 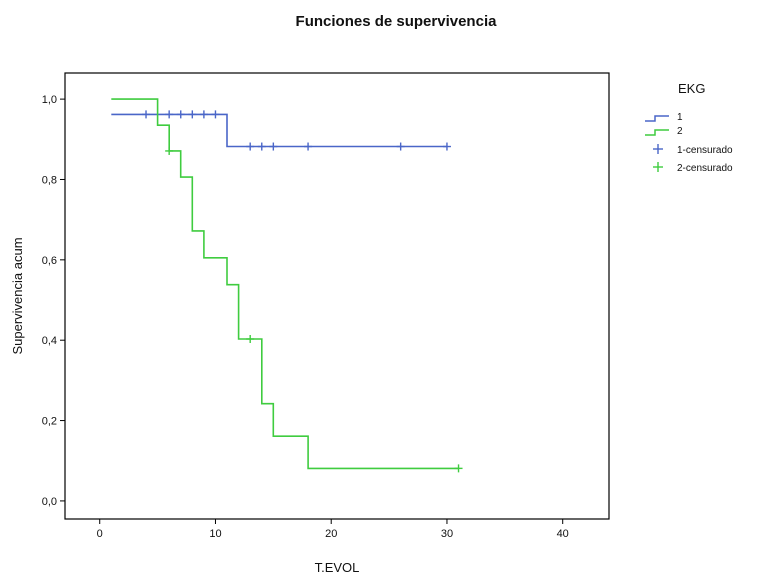 What do you see at coordinates (397, 21) in the screenshot?
I see `chart-title: Funciones de supervivencia` at bounding box center [397, 21].